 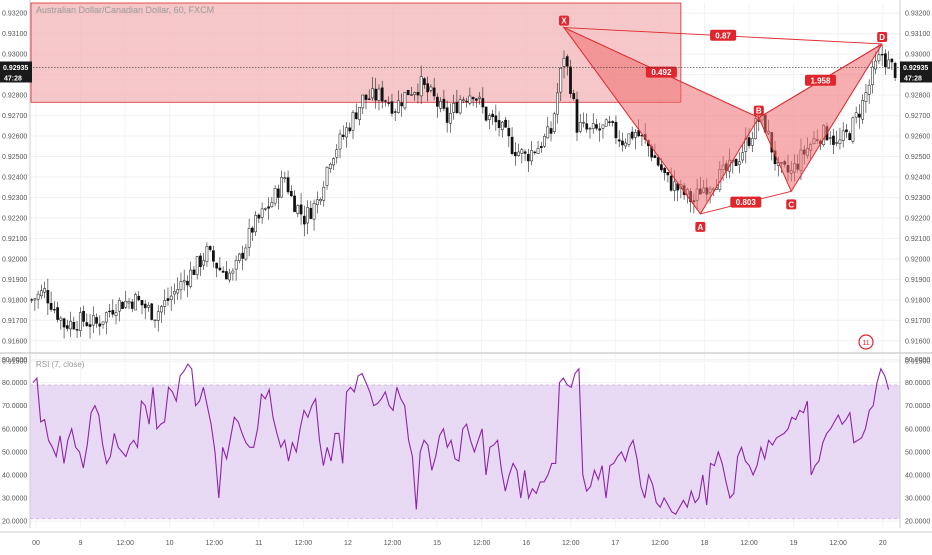 I want to click on rsi-tick-right: 80.0000, so click(x=917, y=383).